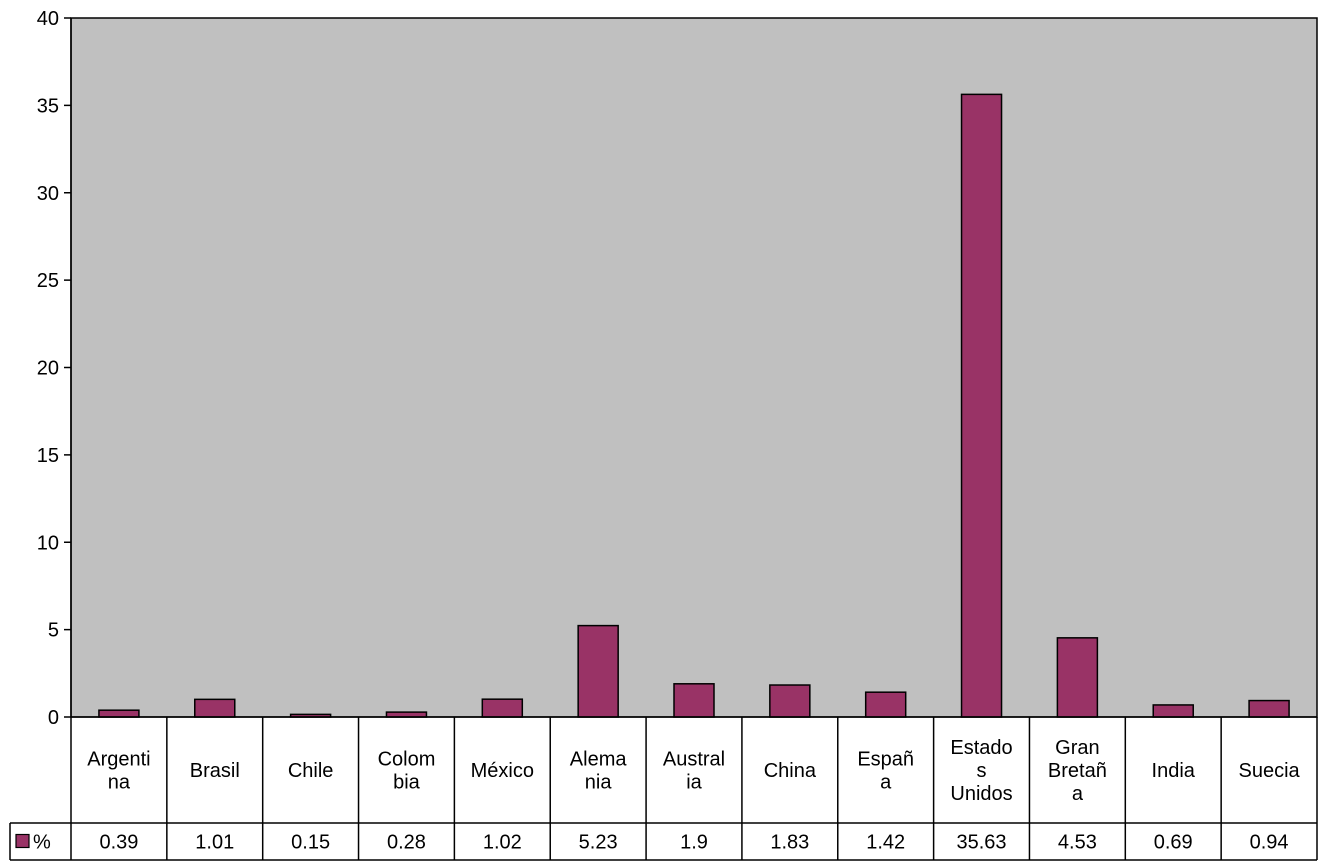  What do you see at coordinates (48, 369) in the screenshot?
I see `y-tick-label: 20` at bounding box center [48, 369].